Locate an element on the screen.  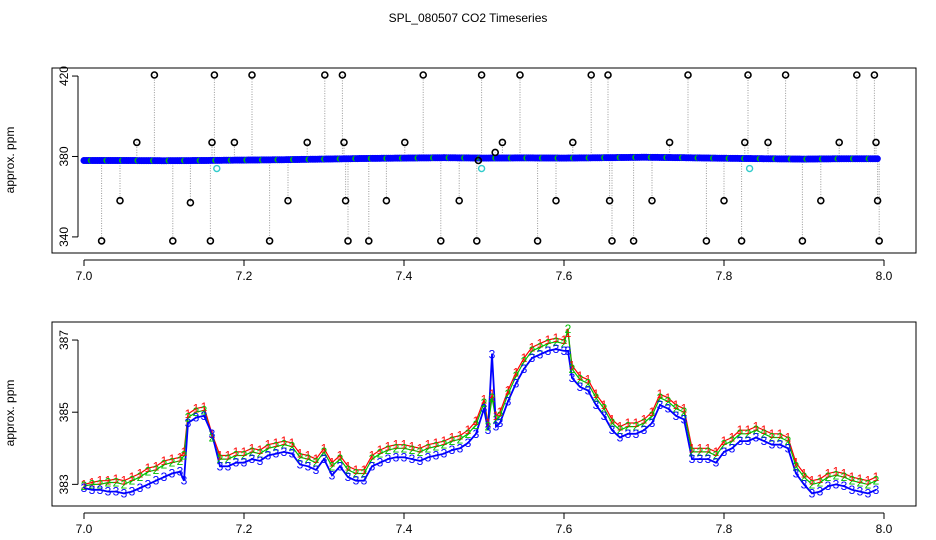
bottom-x-tick-label: 7.4 is located at coordinates (404, 529).